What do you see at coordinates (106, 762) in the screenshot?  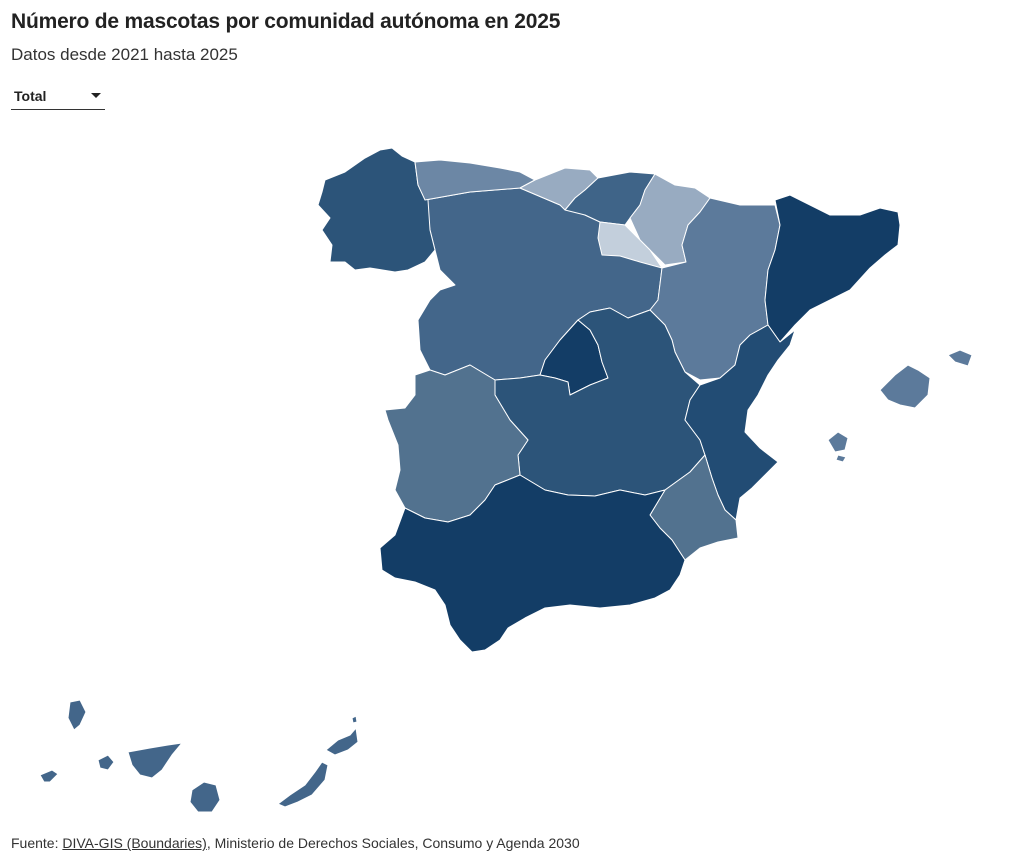 I see `region-canarias-la-gomera` at bounding box center [106, 762].